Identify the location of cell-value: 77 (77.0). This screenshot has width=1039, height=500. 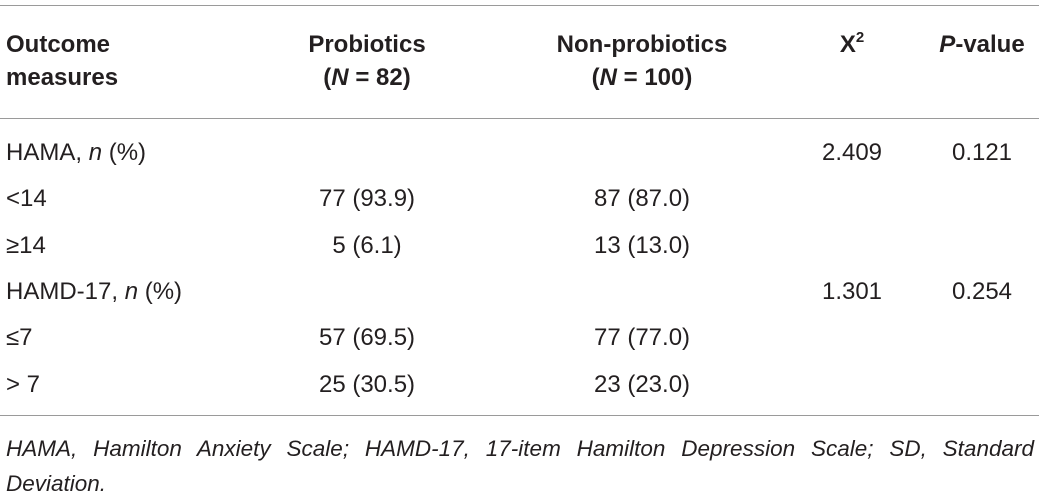
(642, 338).